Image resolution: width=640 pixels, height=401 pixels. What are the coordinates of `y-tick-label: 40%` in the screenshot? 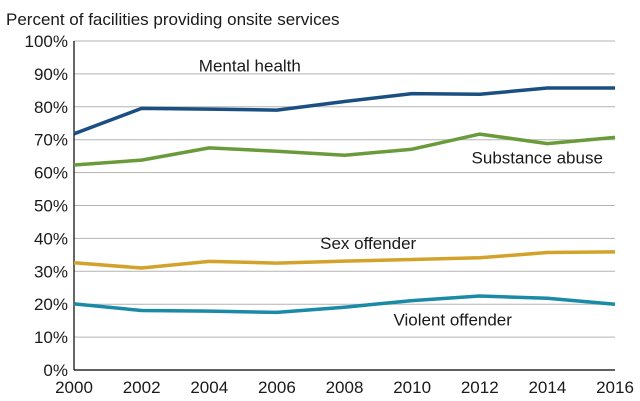 It's located at (51, 238).